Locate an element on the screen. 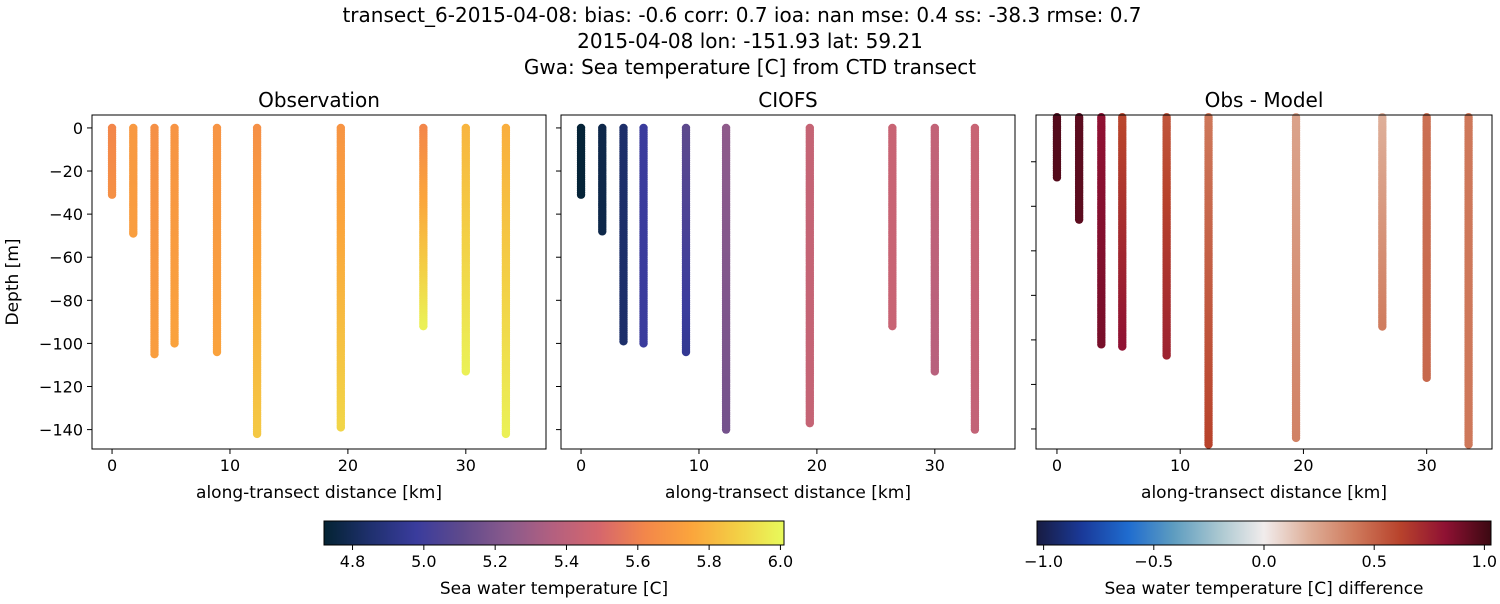 The height and width of the screenshot is (604, 1500). y-tick-label: −60 is located at coordinates (66, 257).